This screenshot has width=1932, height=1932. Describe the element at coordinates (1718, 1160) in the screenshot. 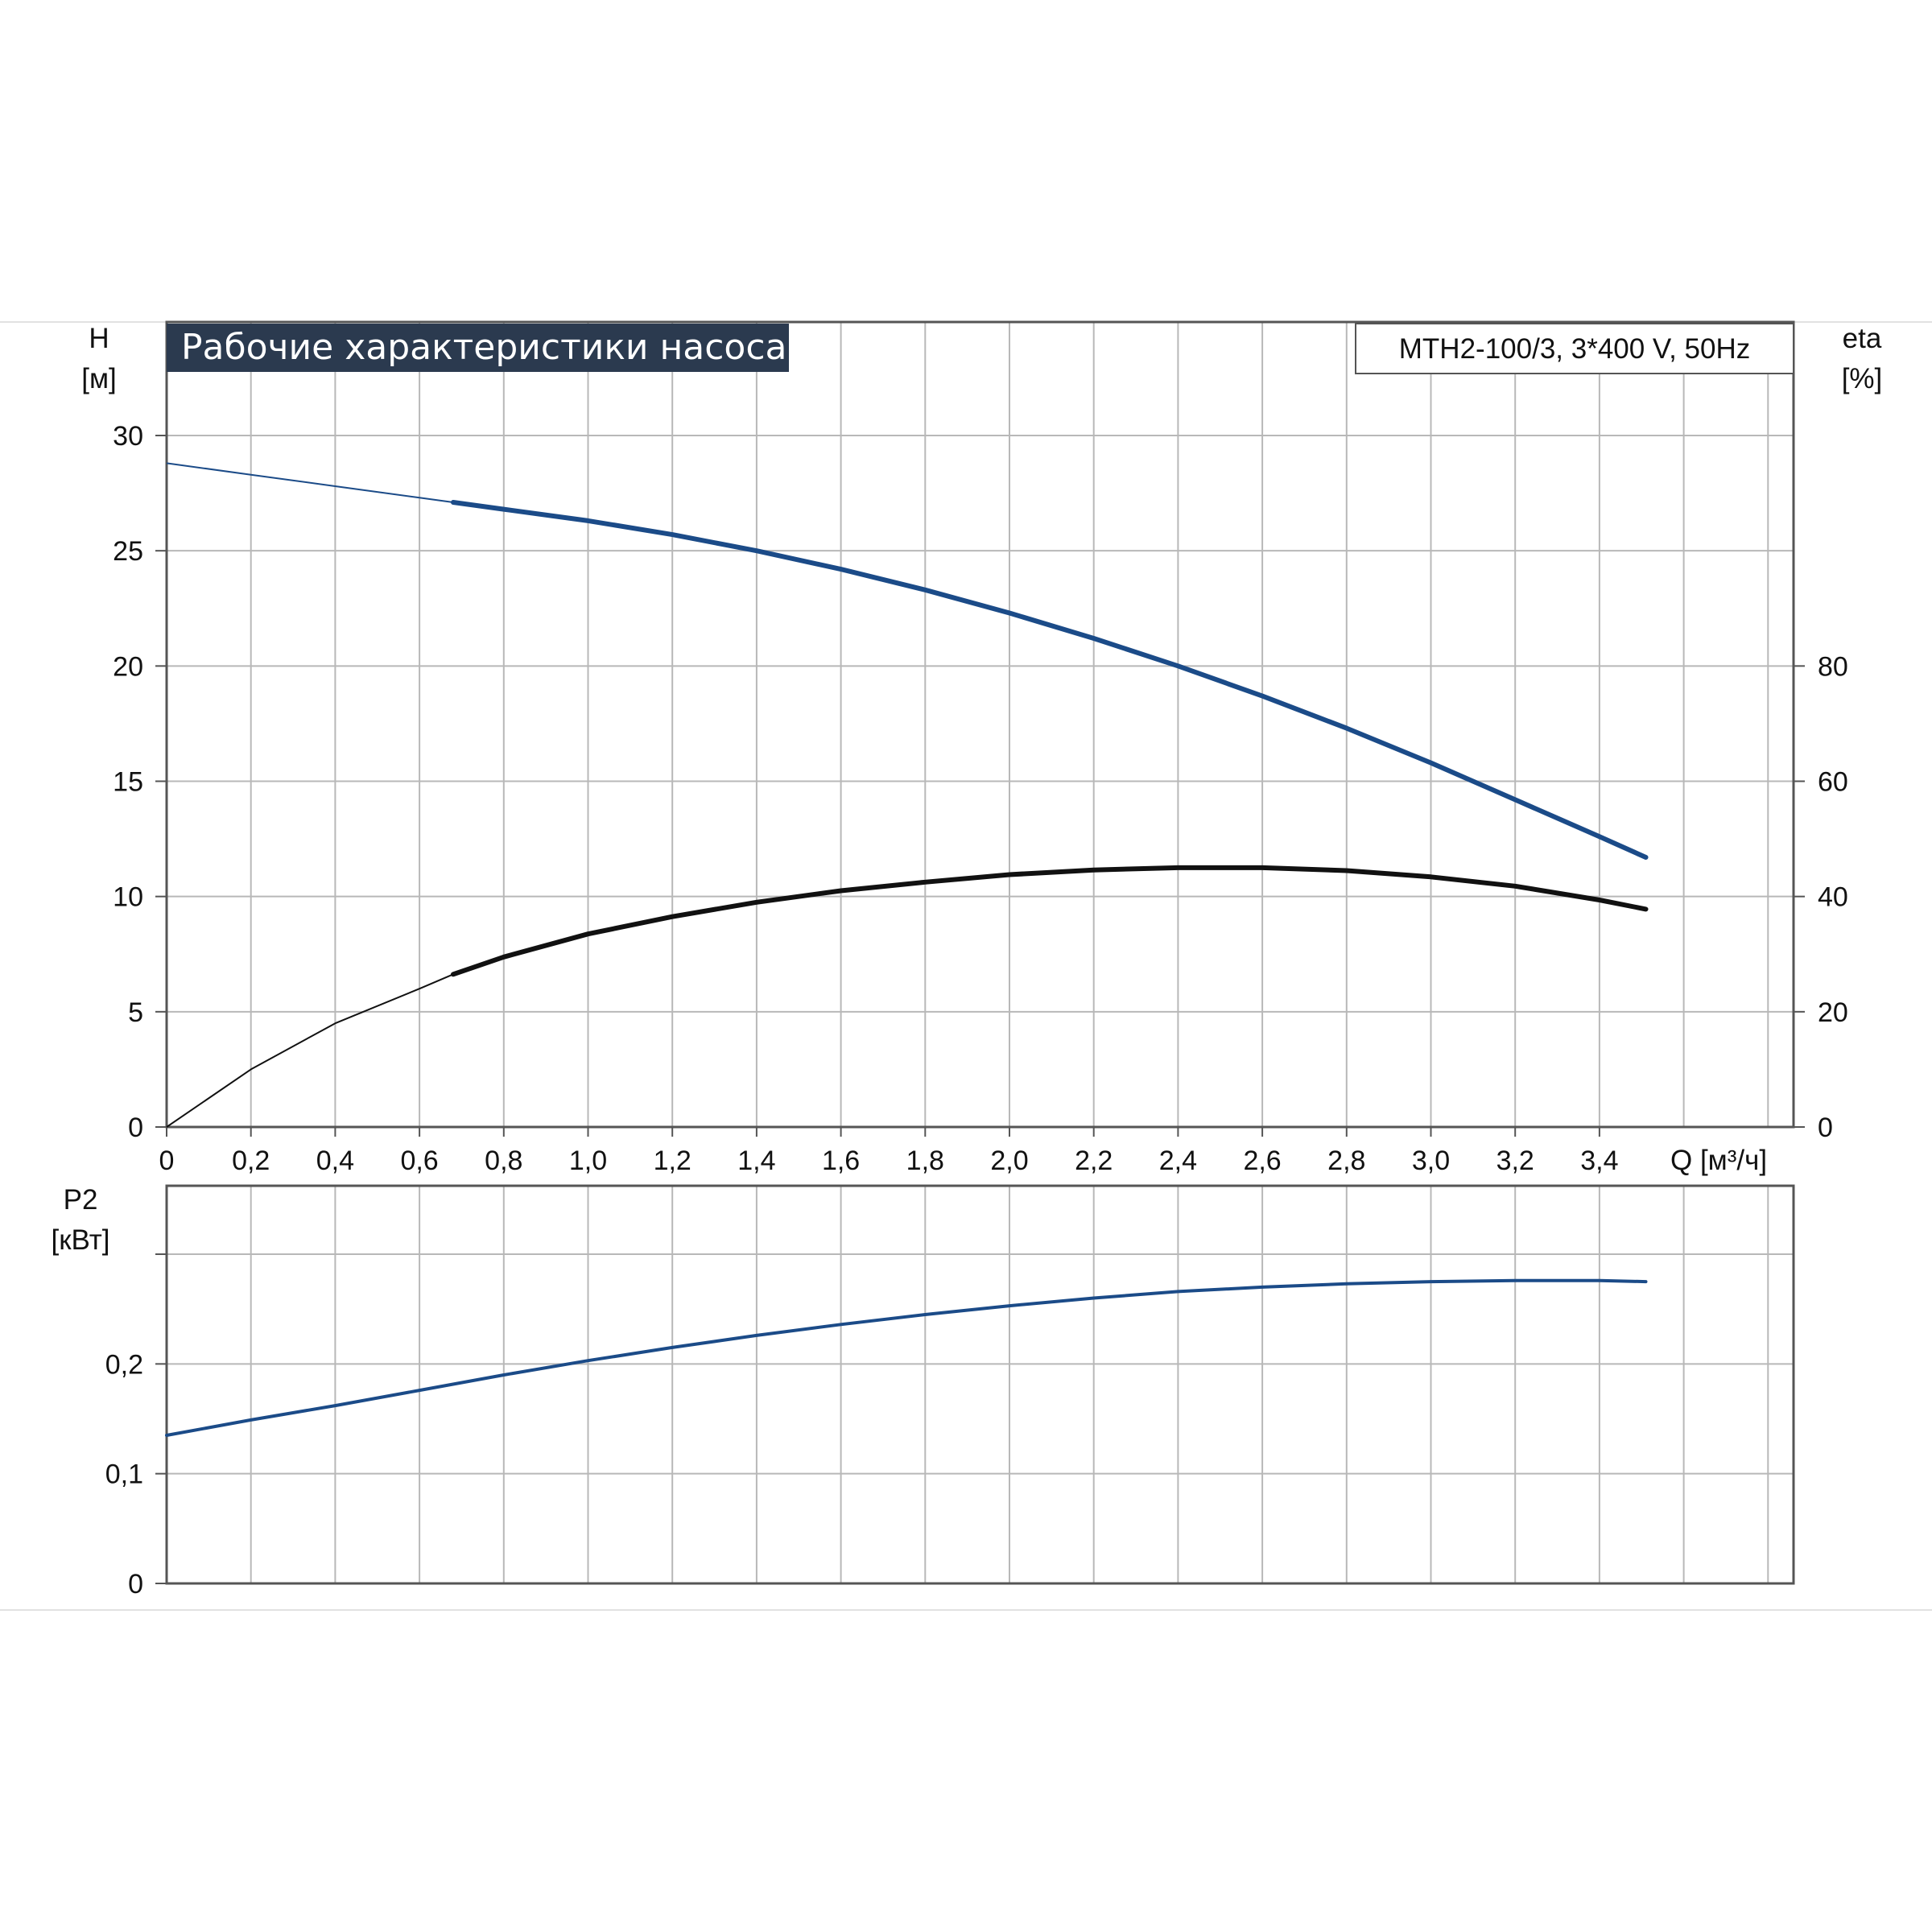

I see `q-axis-label: Q [м³/ч]` at that location.